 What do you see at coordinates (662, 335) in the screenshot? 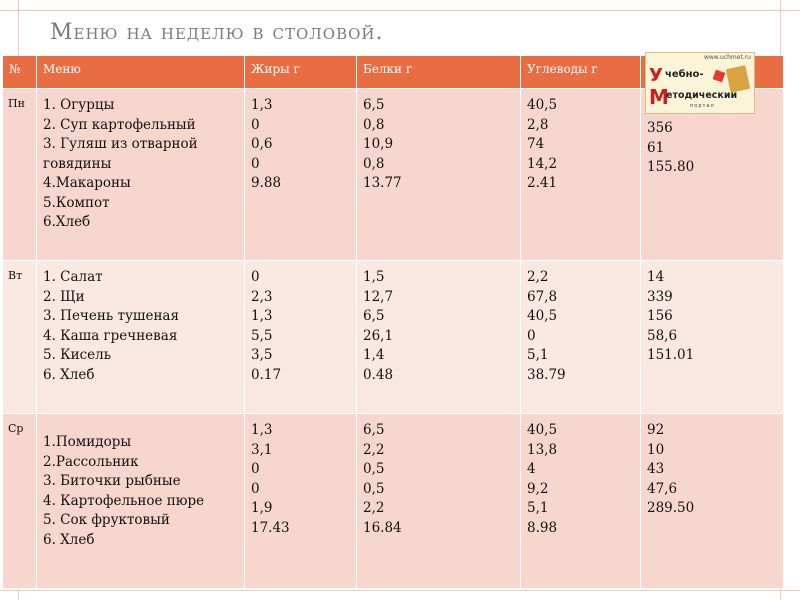
I see `kcal-line: 58,6` at bounding box center [662, 335].